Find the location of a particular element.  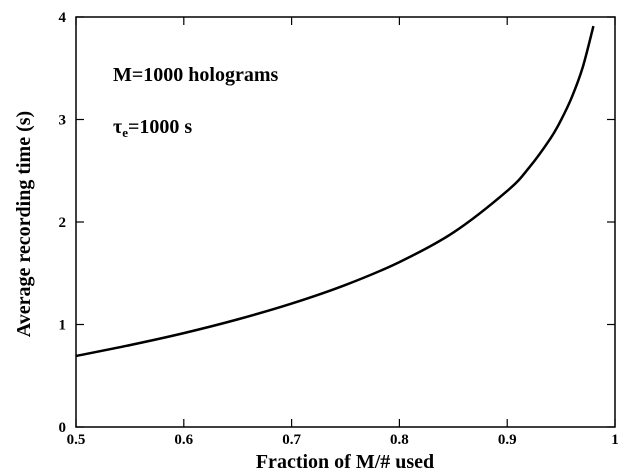

tau-subscript: e is located at coordinates (125, 132).